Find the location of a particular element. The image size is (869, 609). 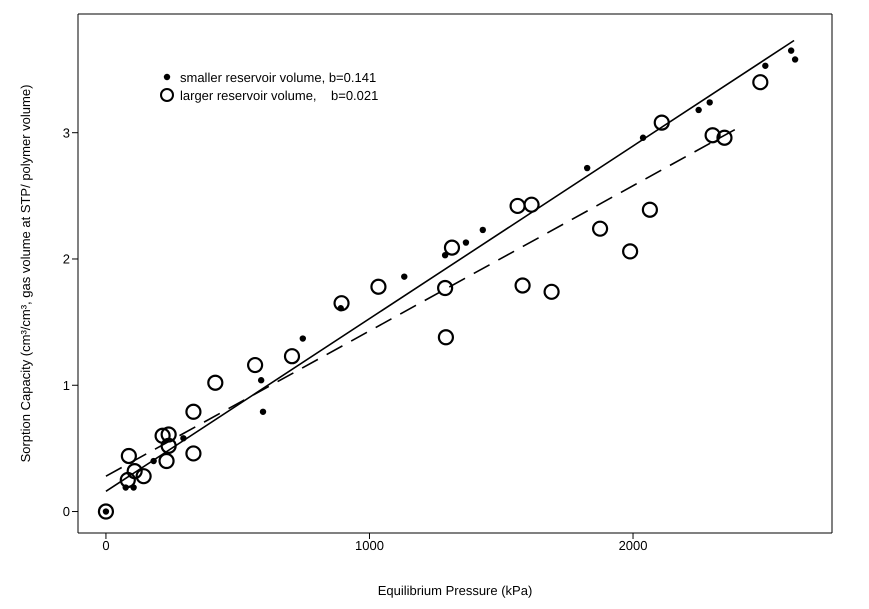

x-axis-title: Equilibrium Pressure (kPa) is located at coordinates (455, 590).